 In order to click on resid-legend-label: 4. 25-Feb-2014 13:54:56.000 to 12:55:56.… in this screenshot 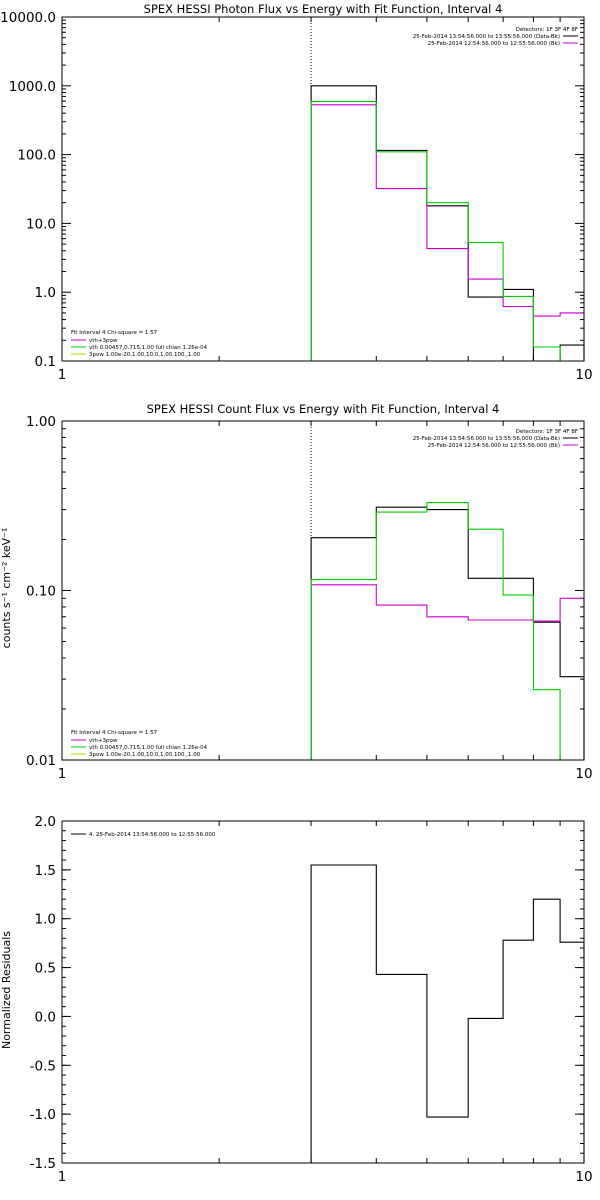, I will do `click(152, 835)`.